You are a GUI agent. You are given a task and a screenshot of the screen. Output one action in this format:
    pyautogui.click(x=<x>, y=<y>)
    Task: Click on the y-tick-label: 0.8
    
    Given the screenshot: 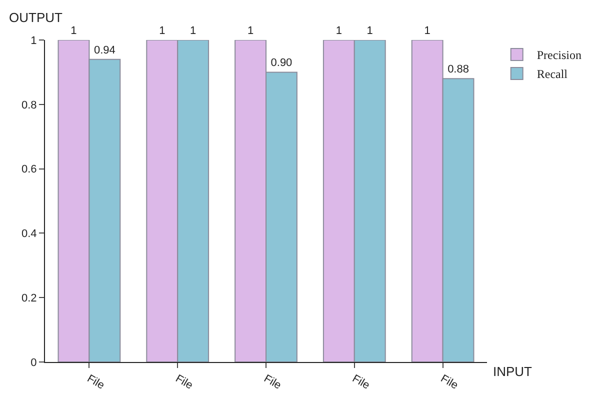 What is the action you would take?
    pyautogui.click(x=29, y=105)
    